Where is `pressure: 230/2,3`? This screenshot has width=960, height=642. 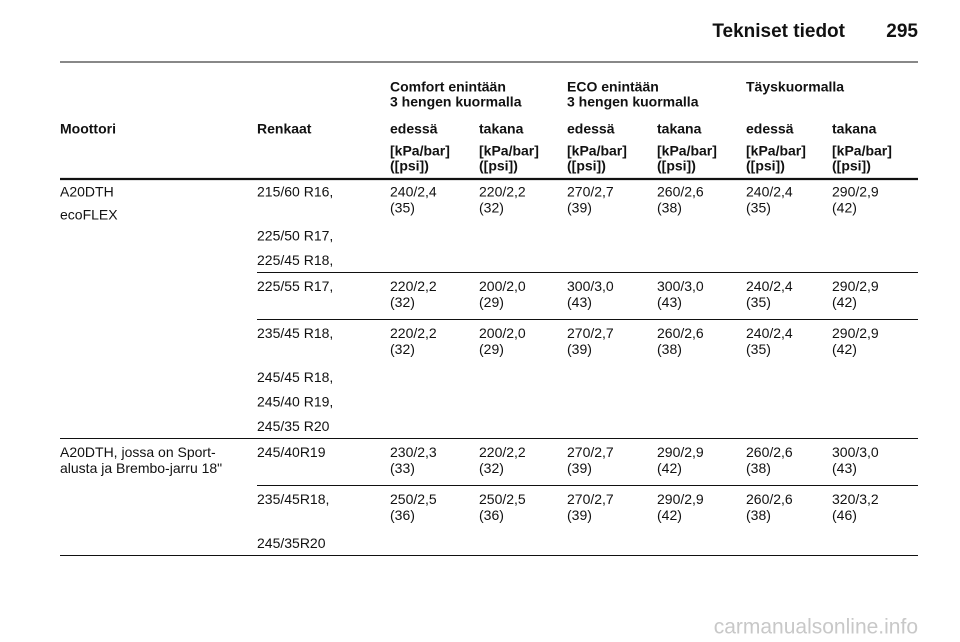 pressure: 230/2,3 is located at coordinates (413, 452).